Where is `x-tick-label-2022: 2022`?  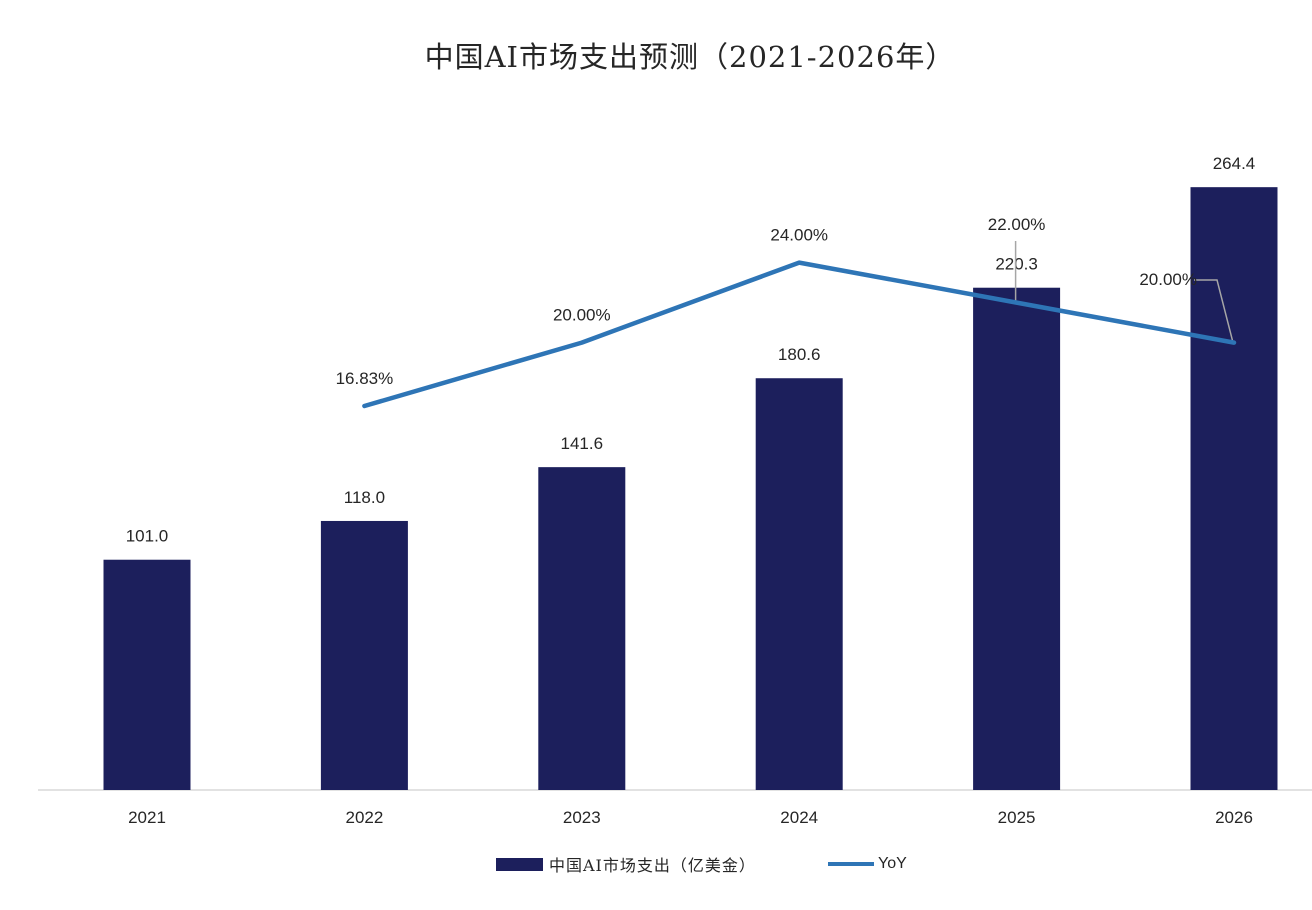 x-tick-label-2022: 2022 is located at coordinates (364, 817).